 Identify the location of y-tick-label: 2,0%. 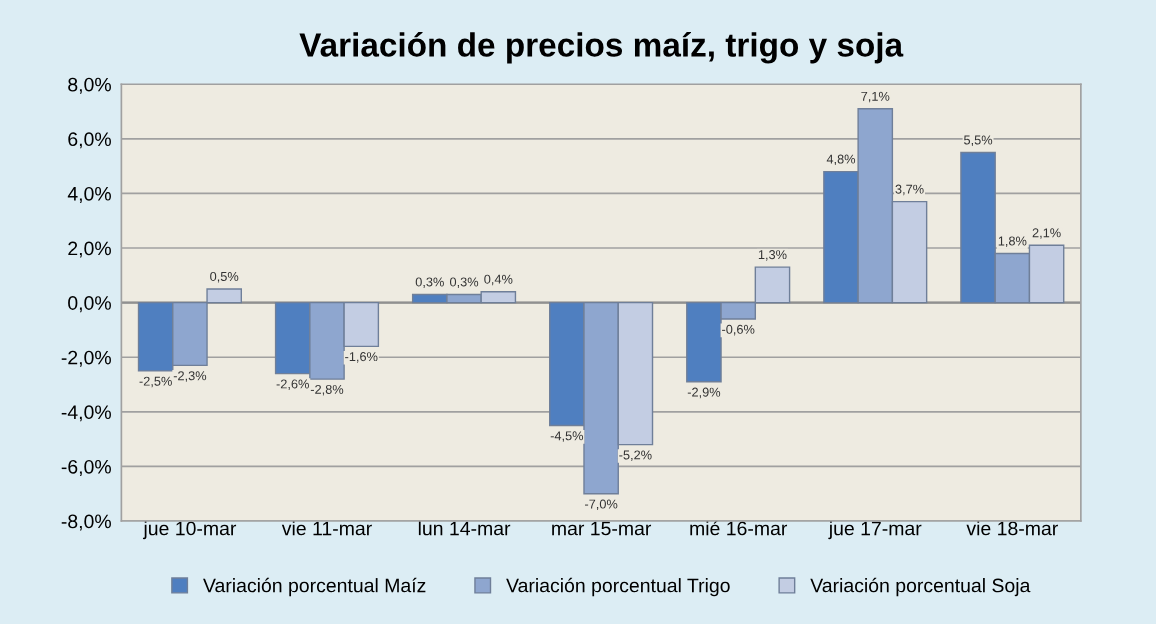
(89, 249).